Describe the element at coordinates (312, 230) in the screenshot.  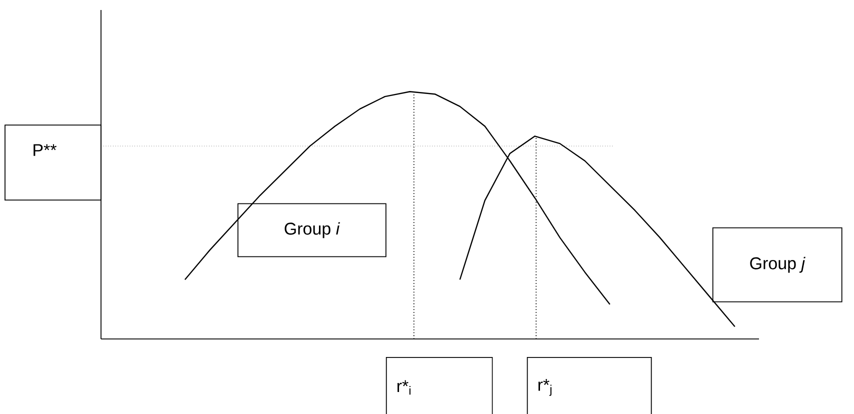
I see `text: Group i` at that location.